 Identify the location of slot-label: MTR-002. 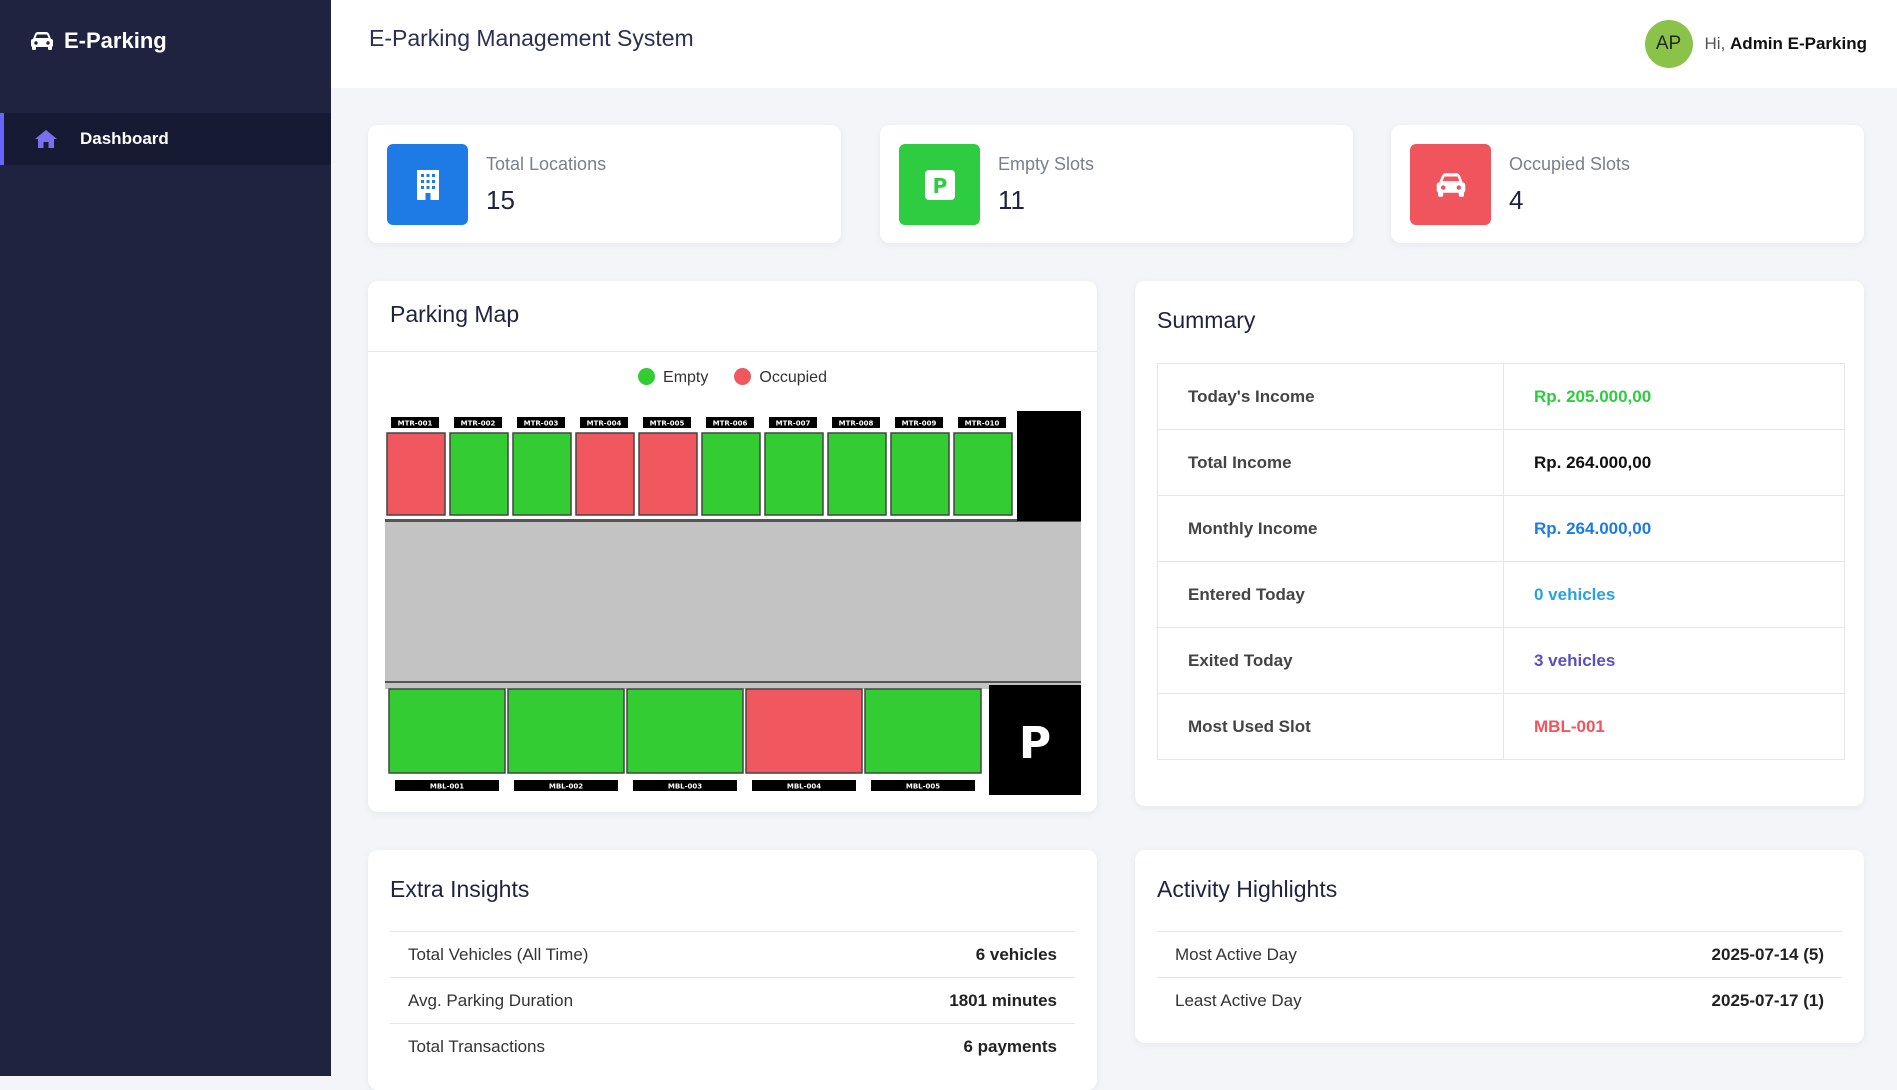
(478, 424).